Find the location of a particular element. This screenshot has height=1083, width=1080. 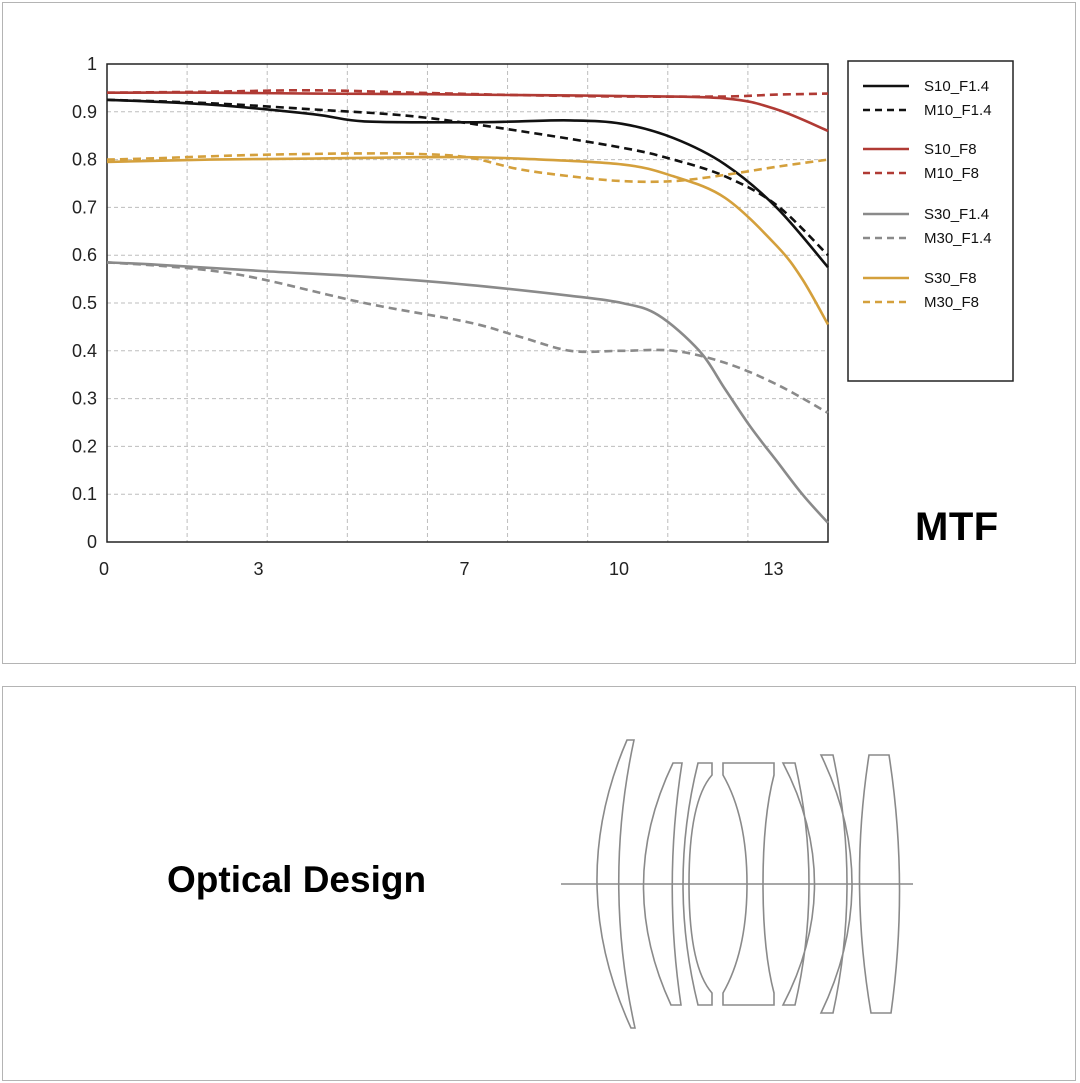

legend-label: M10_F8 is located at coordinates (951, 173).